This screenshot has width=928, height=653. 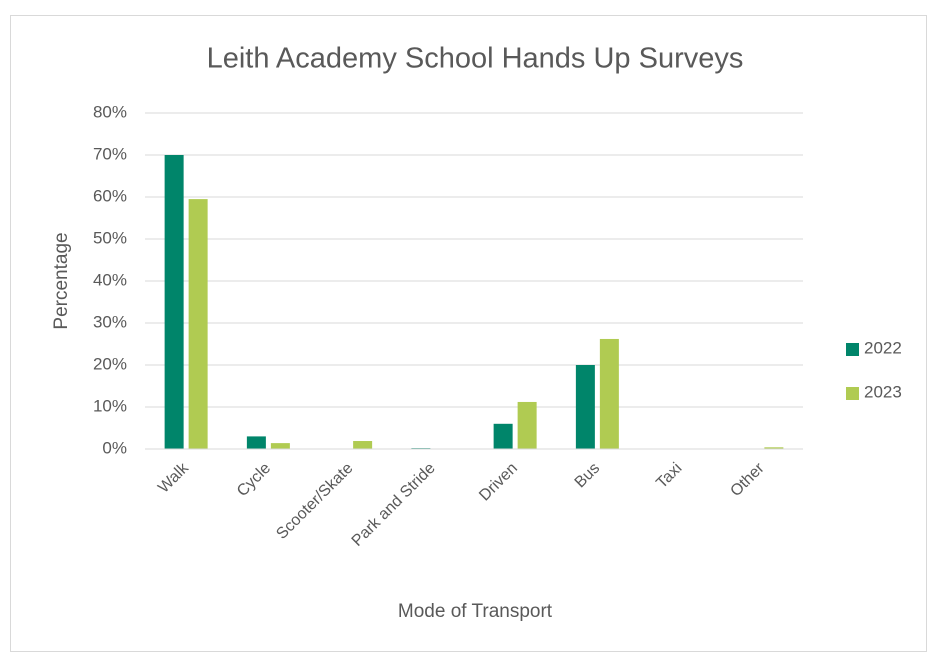 I want to click on legend-label: 2023, so click(x=883, y=391).